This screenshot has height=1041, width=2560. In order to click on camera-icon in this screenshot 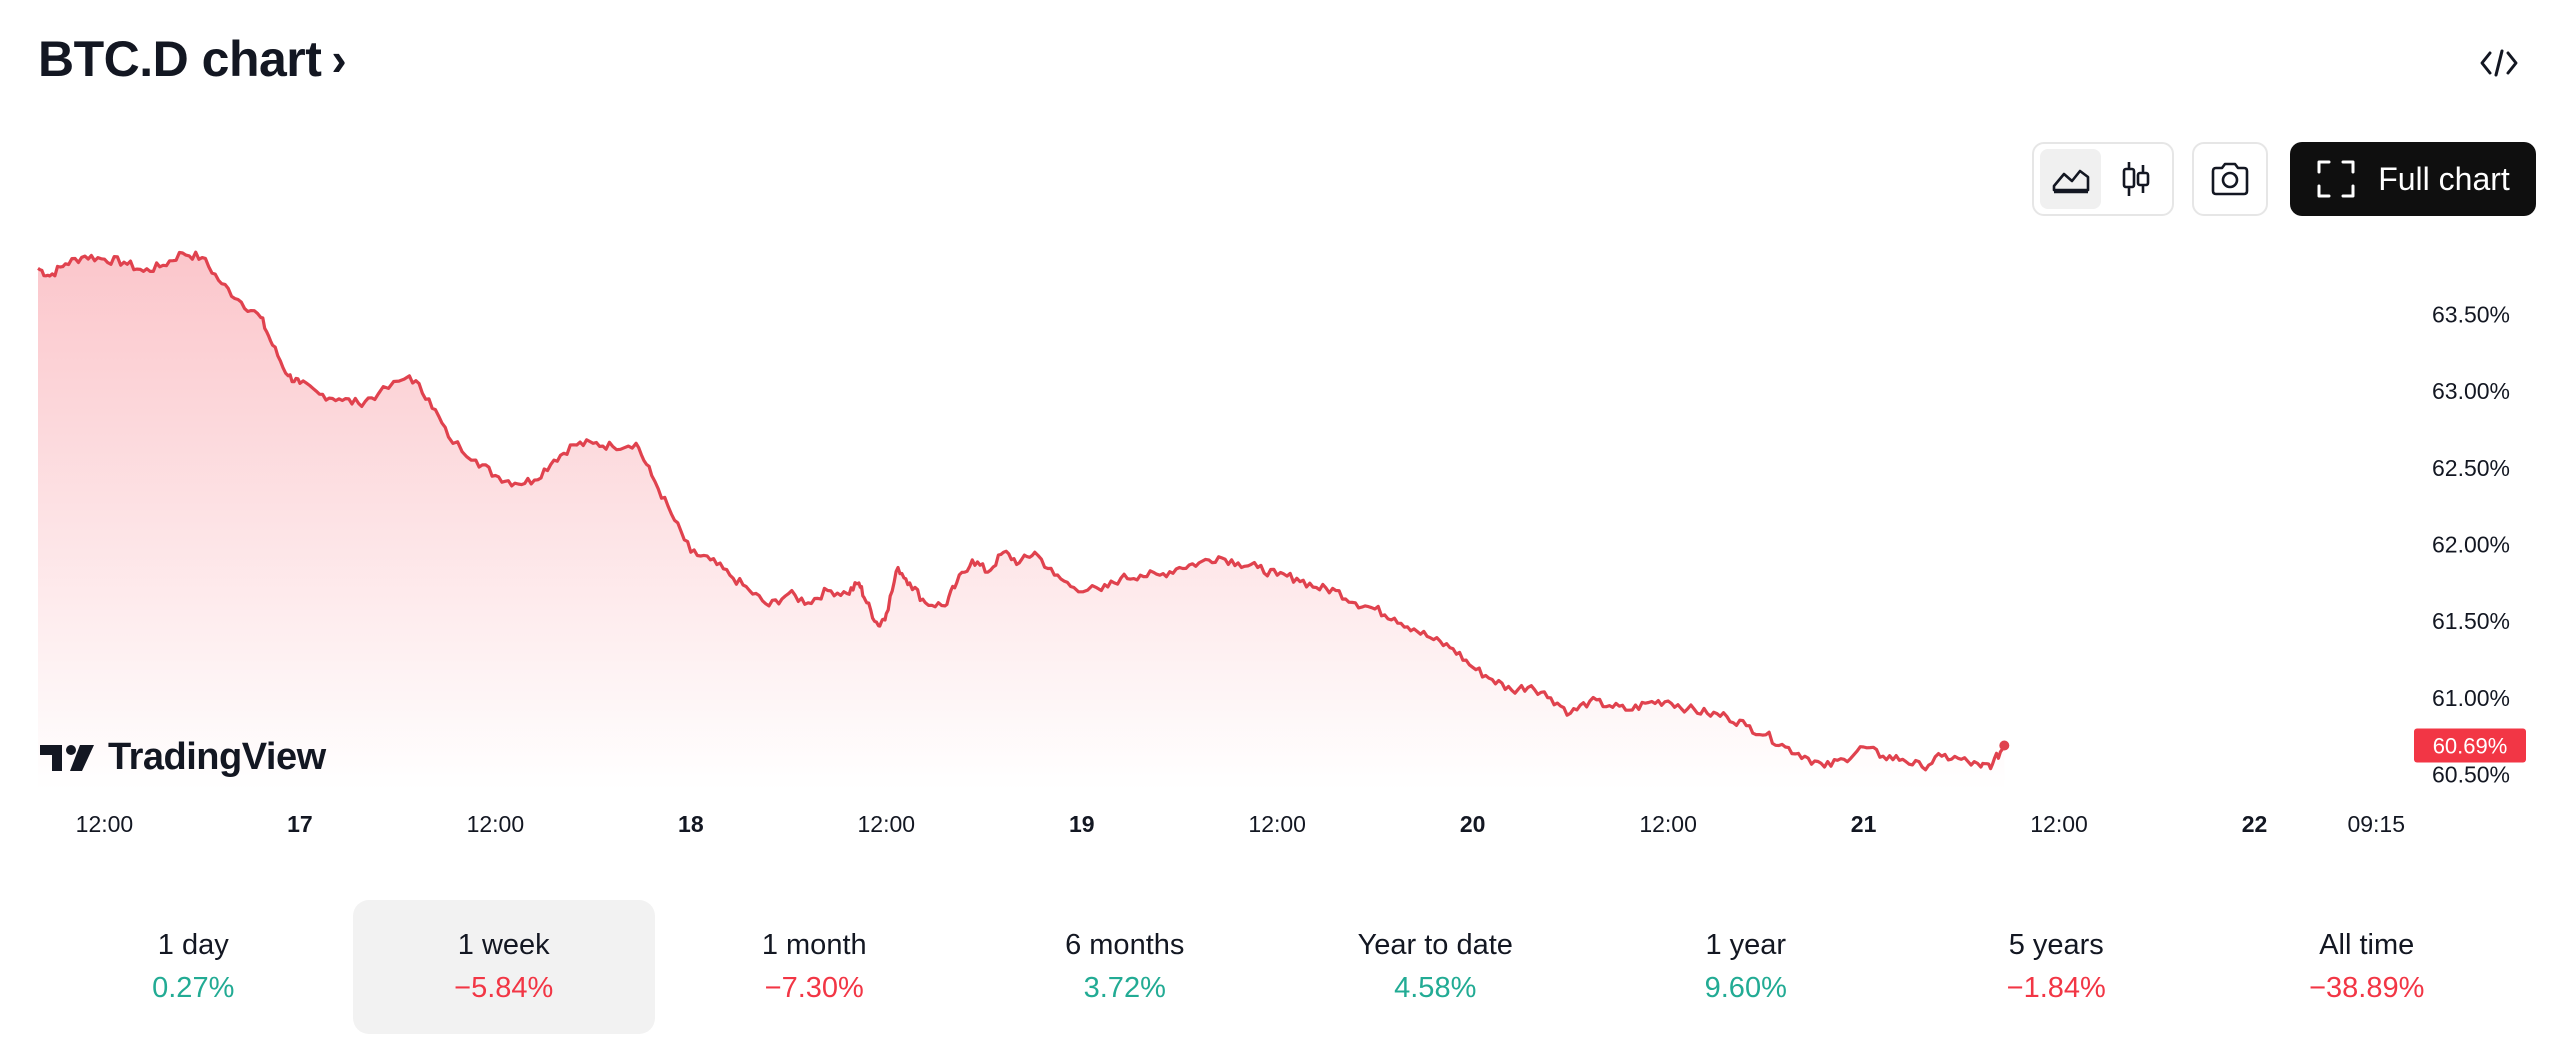, I will do `click(2230, 179)`.